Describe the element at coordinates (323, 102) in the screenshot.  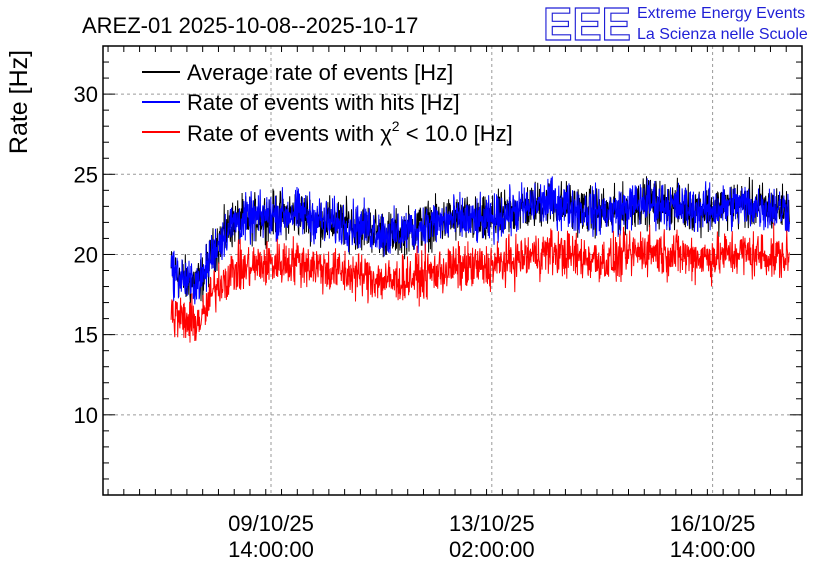
I see `legend-label-hits: Rate of events with hits [Hz]` at that location.